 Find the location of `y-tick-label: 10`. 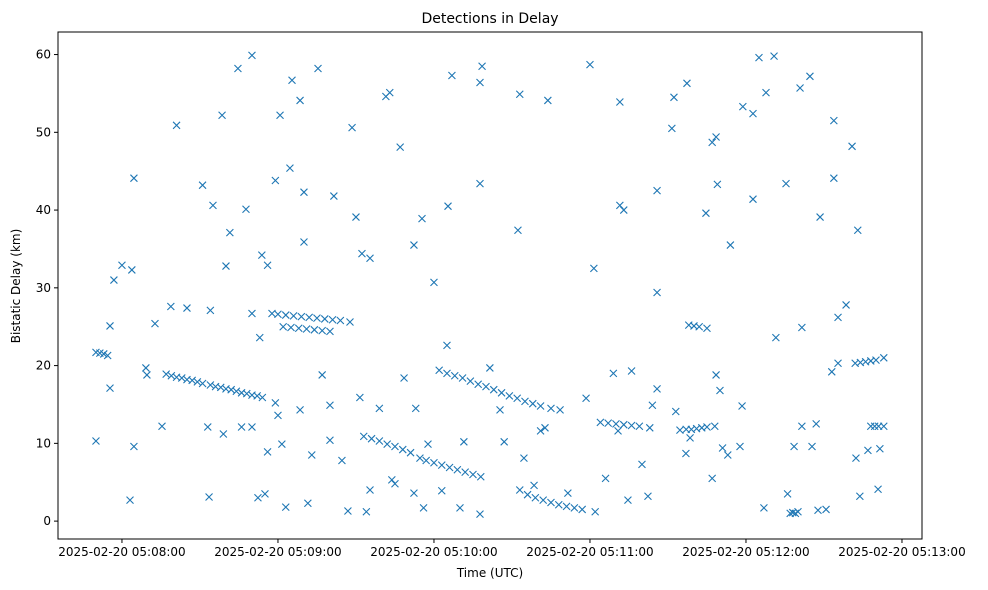

y-tick-label: 10 is located at coordinates (43, 443).